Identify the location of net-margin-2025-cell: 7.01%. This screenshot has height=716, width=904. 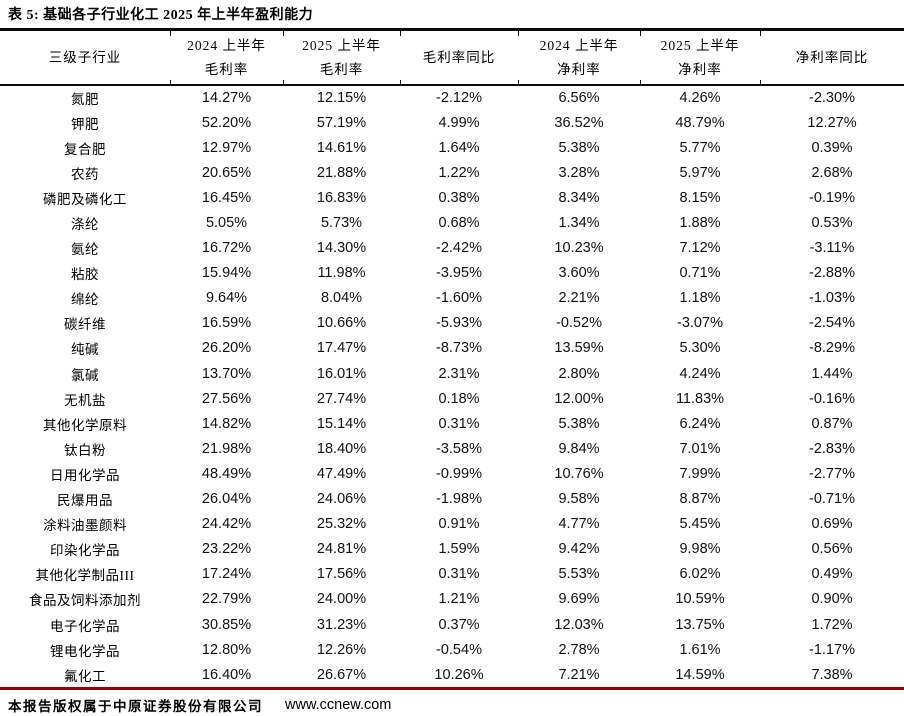
(700, 448).